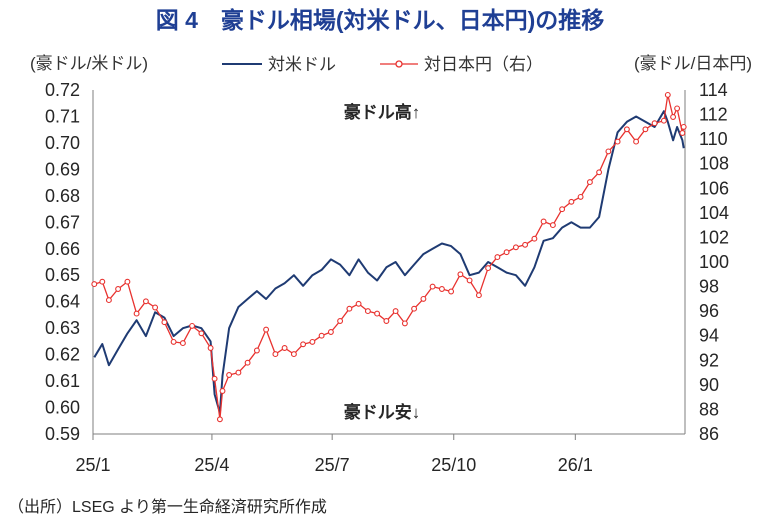 The image size is (760, 526). Describe the element at coordinates (89, 63) in the screenshot. I see `left-axis-title: (豪ドル/米ドル)` at that location.